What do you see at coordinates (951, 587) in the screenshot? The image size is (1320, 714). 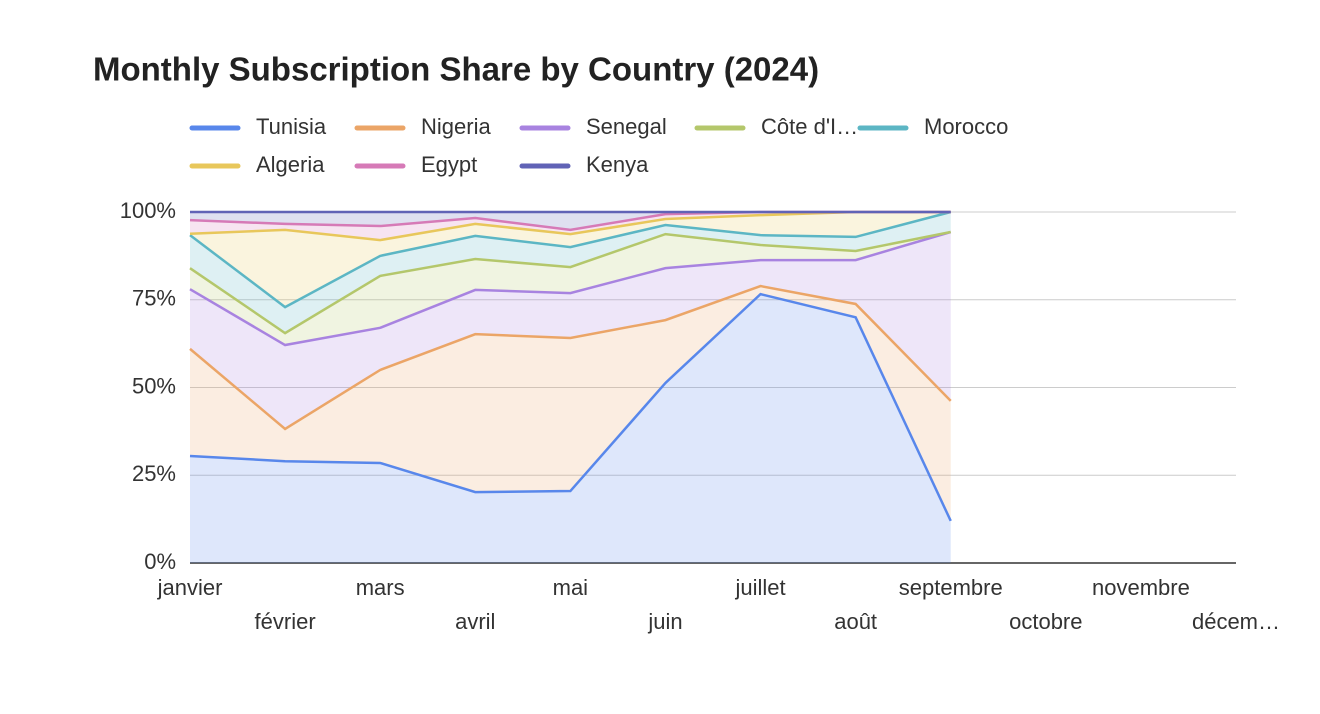 I see `x-tick-label: septembre` at bounding box center [951, 587].